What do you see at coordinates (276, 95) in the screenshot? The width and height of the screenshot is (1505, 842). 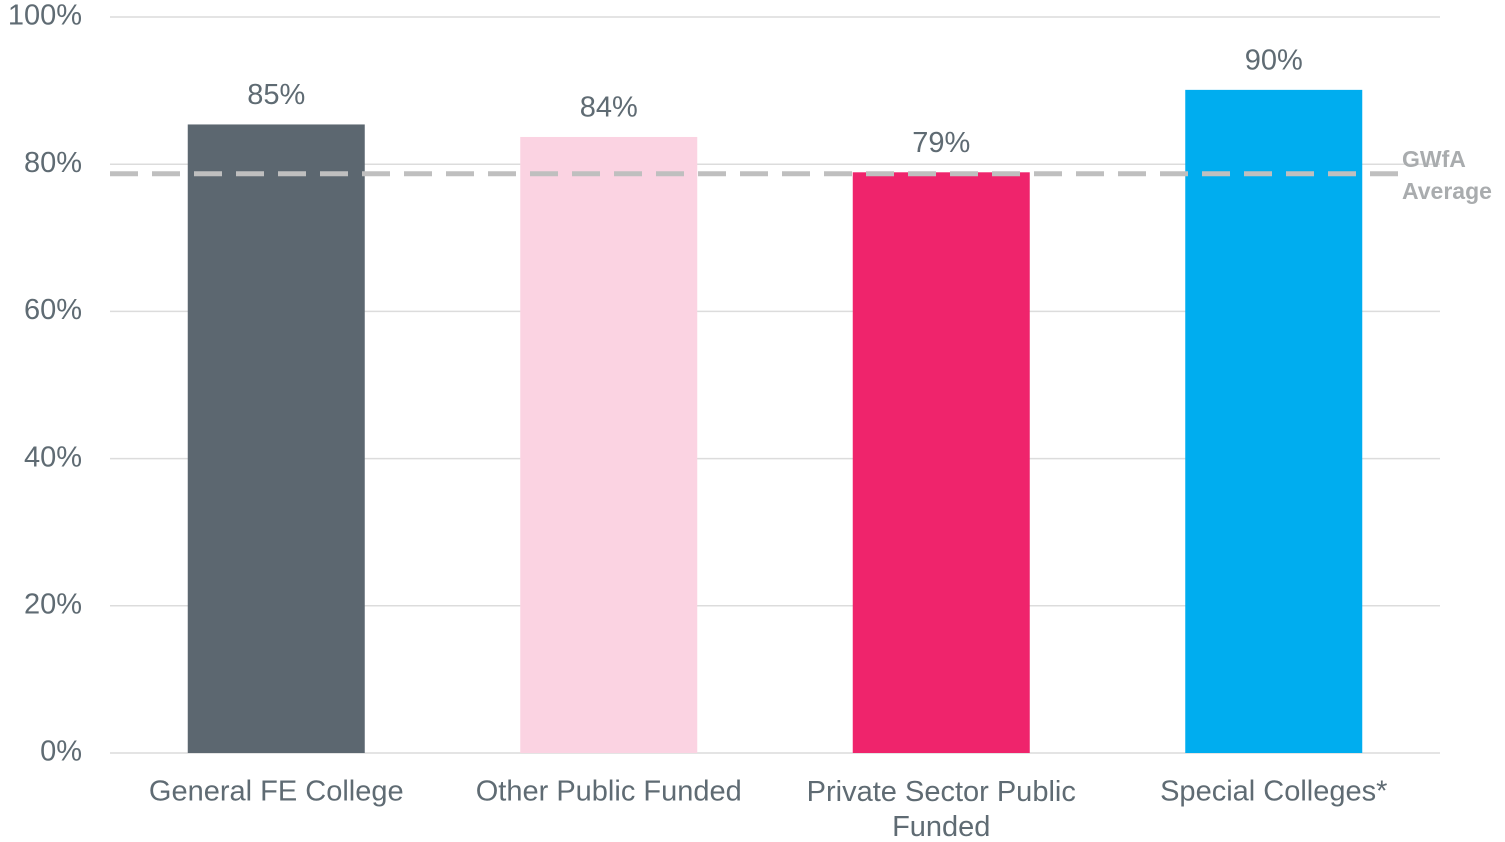 I see `value-label: 85%` at bounding box center [276, 95].